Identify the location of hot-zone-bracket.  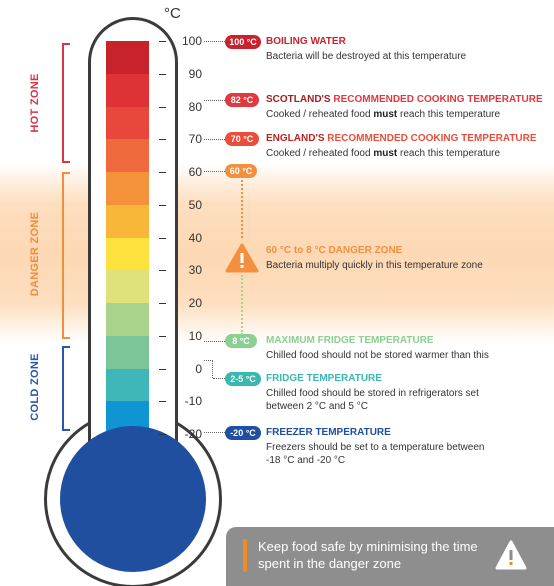
(66, 103).